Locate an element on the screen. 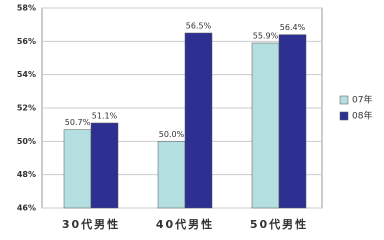 The width and height of the screenshot is (384, 240). y-tick-label: 58% is located at coordinates (26, 8).